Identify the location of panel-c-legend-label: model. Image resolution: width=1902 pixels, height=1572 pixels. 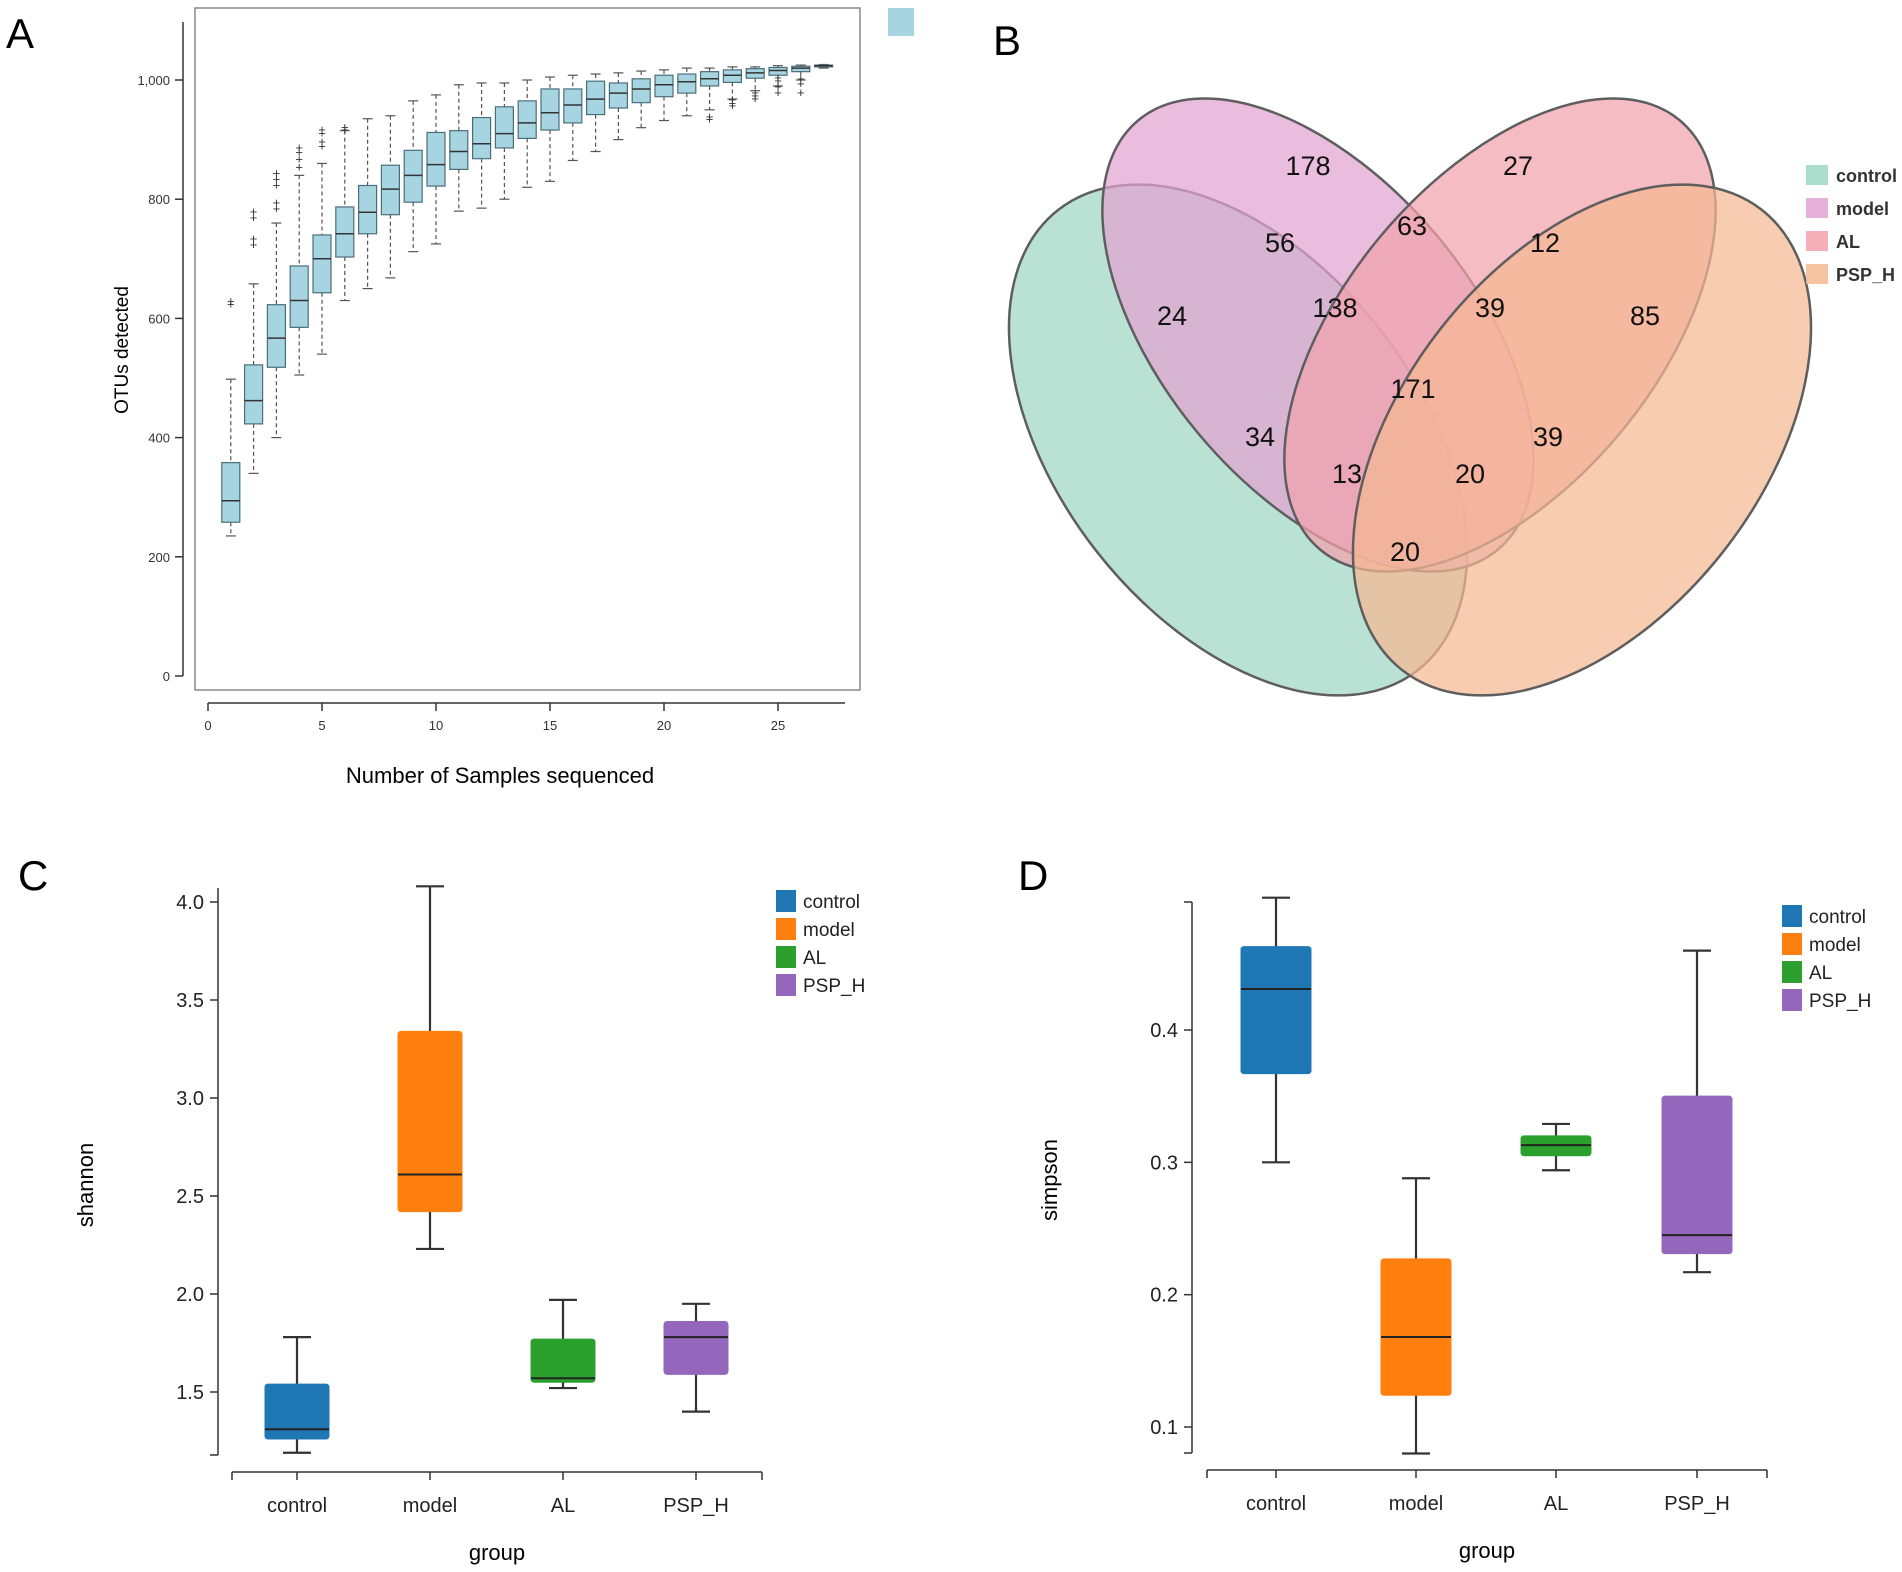
(829, 930).